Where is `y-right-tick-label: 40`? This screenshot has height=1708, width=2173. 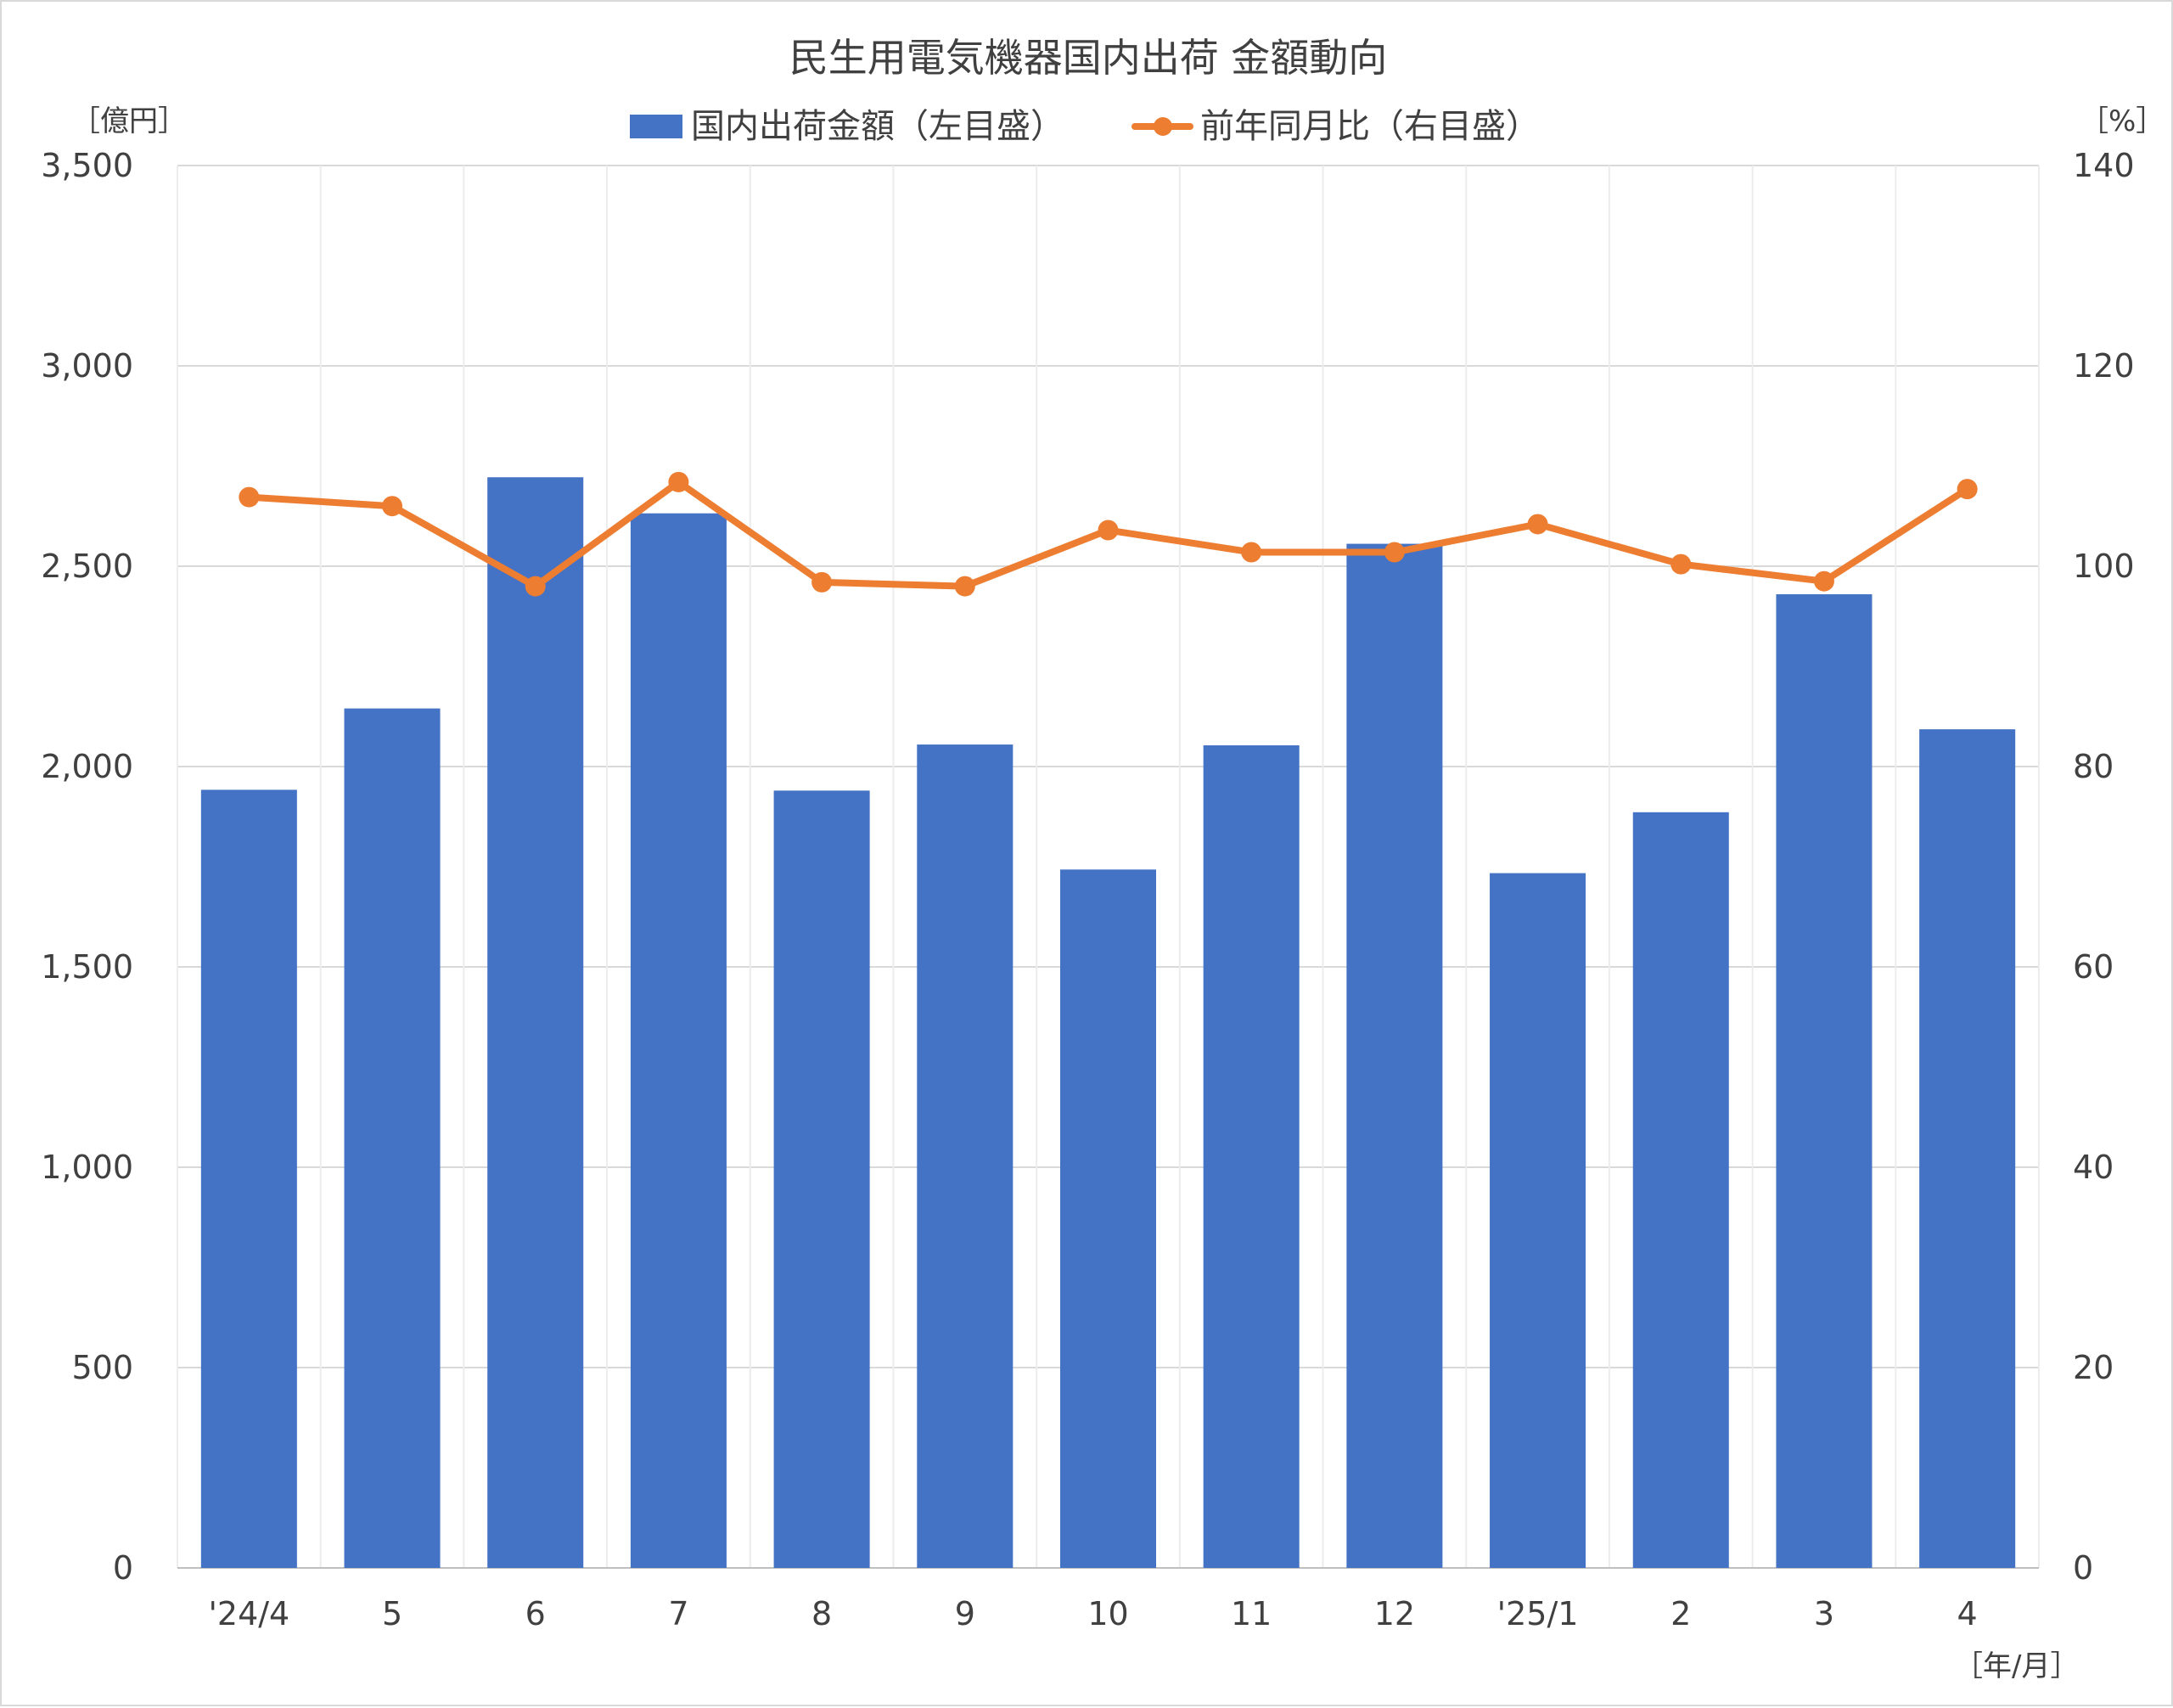
y-right-tick-label: 40 is located at coordinates (2093, 1167).